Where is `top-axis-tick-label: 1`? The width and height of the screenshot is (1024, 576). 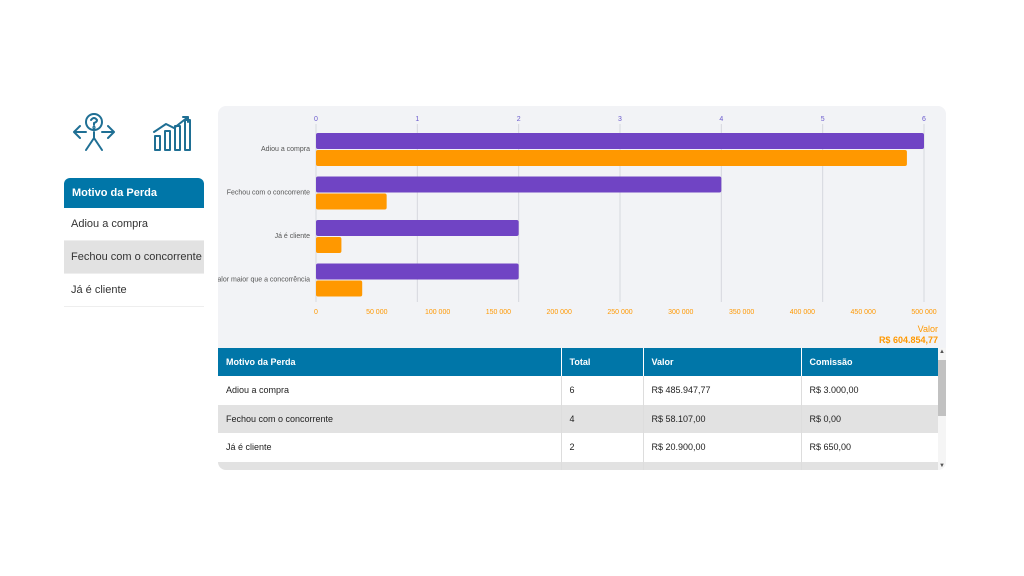 top-axis-tick-label: 1 is located at coordinates (417, 119).